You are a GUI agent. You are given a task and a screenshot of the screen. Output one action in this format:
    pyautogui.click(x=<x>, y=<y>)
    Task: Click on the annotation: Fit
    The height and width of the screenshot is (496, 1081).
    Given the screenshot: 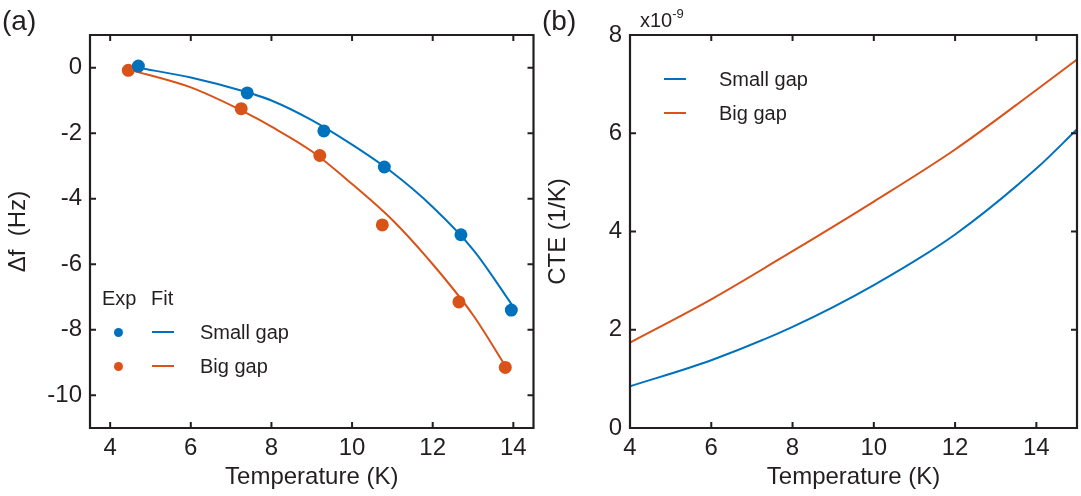 What is the action you would take?
    pyautogui.click(x=162, y=298)
    